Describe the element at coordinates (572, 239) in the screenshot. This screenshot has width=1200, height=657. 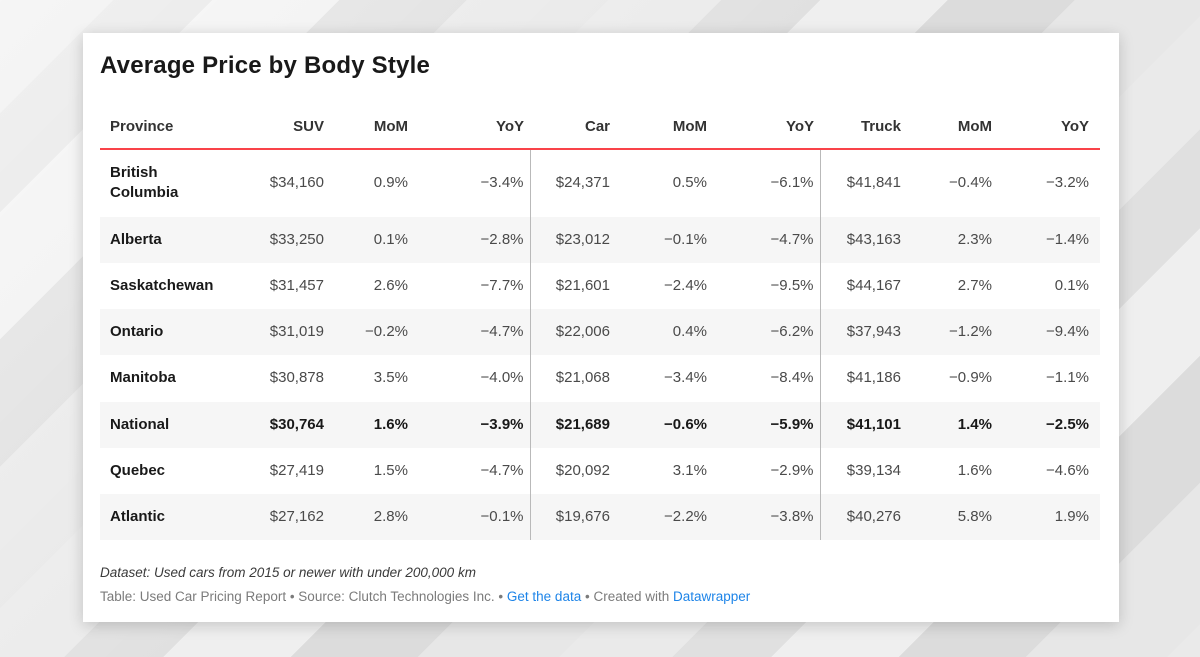
I see `value-cell: $23,012` at that location.